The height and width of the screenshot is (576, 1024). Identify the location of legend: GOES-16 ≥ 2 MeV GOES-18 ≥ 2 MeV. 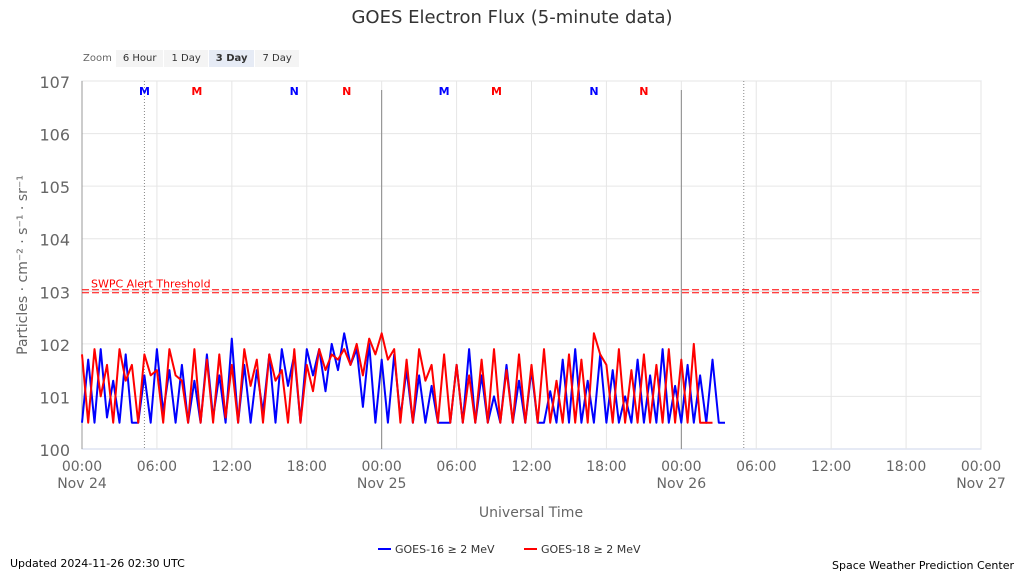
(509, 549).